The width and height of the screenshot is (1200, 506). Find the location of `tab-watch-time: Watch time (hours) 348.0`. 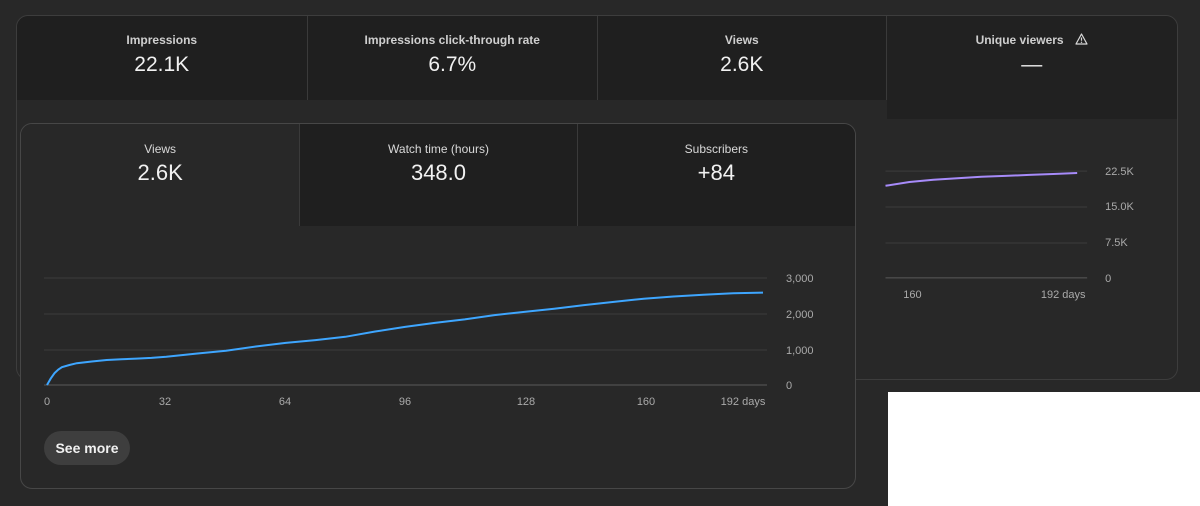

tab-watch-time: Watch time (hours) 348.0 is located at coordinates (438, 175).